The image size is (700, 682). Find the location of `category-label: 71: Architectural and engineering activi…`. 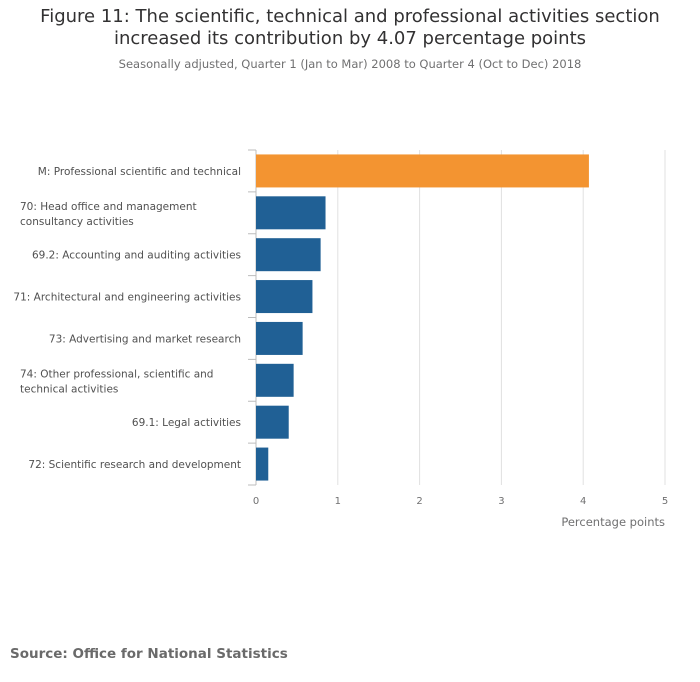

category-label: 71: Architectural and engineering activi… is located at coordinates (127, 298).